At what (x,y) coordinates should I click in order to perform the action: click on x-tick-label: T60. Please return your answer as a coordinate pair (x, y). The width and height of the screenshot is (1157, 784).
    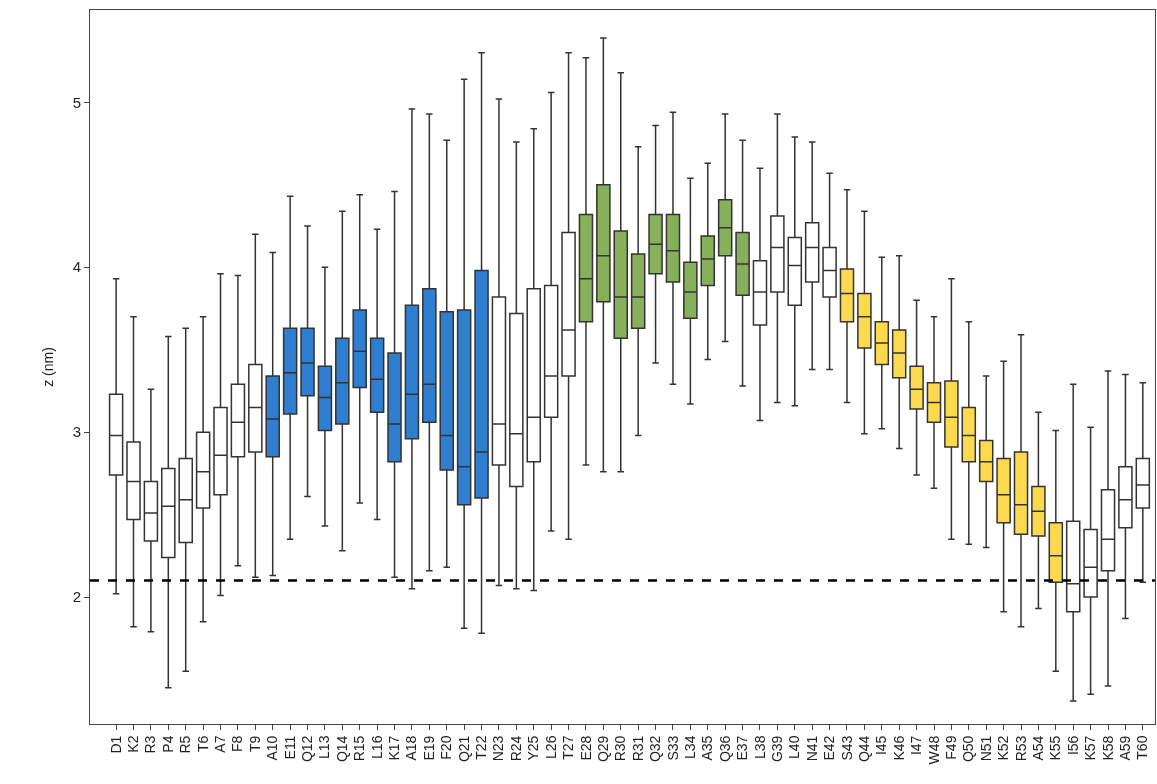
    Looking at the image, I should click on (1142, 747).